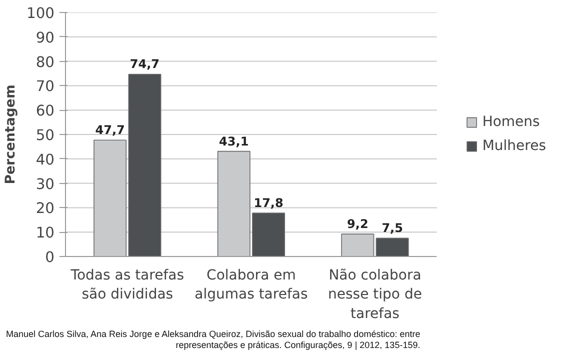  Describe the element at coordinates (511, 122) in the screenshot. I see `legend-label: Homens` at that location.